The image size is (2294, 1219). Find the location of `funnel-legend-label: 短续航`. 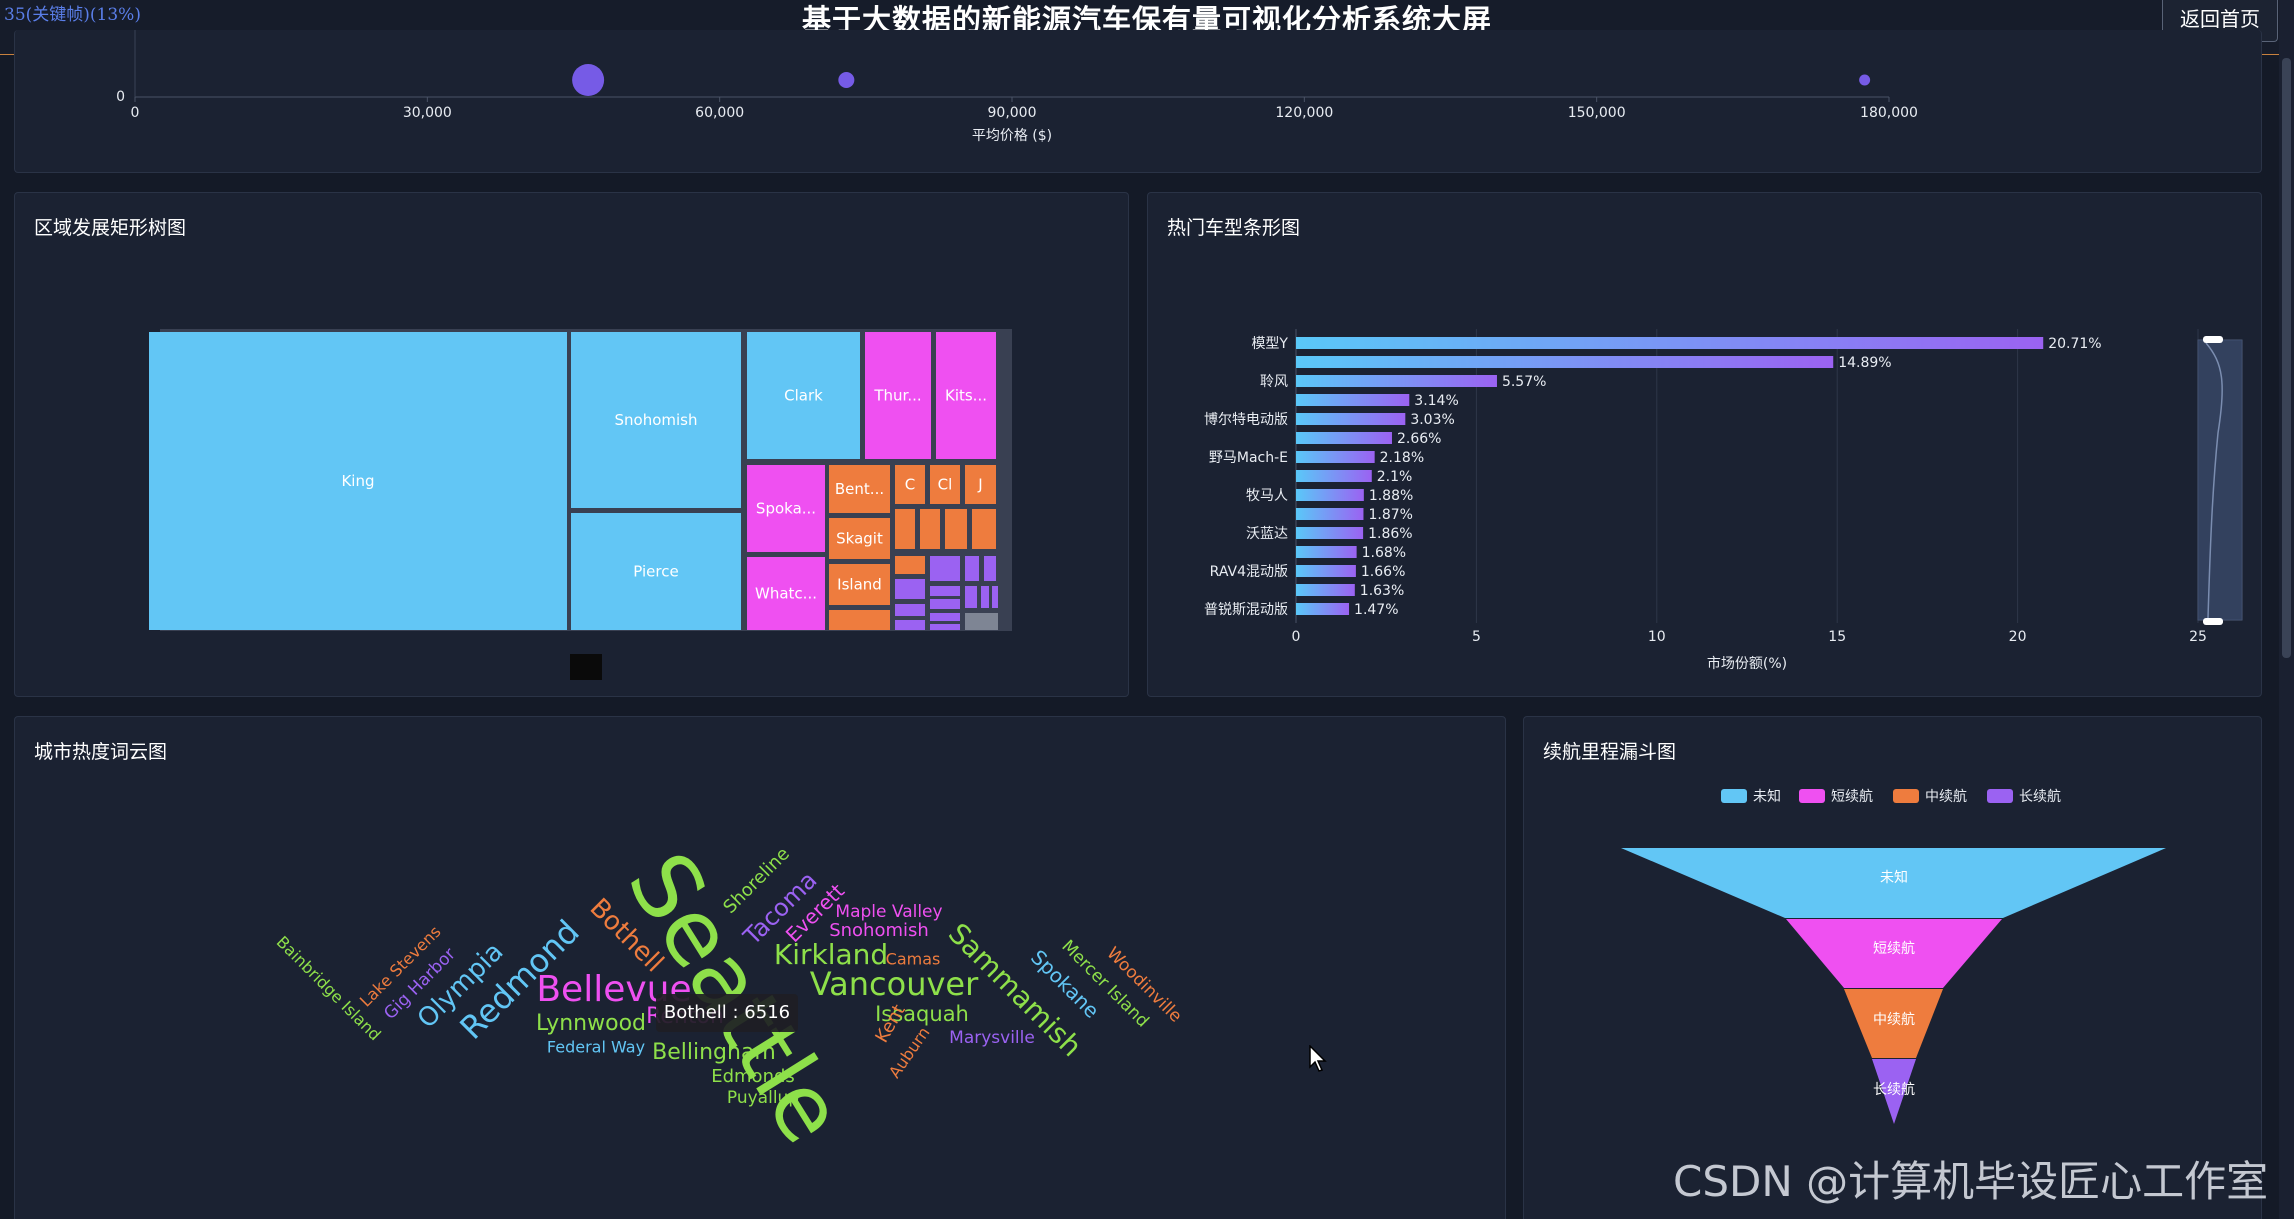

funnel-legend-label: 短续航 is located at coordinates (1852, 796).